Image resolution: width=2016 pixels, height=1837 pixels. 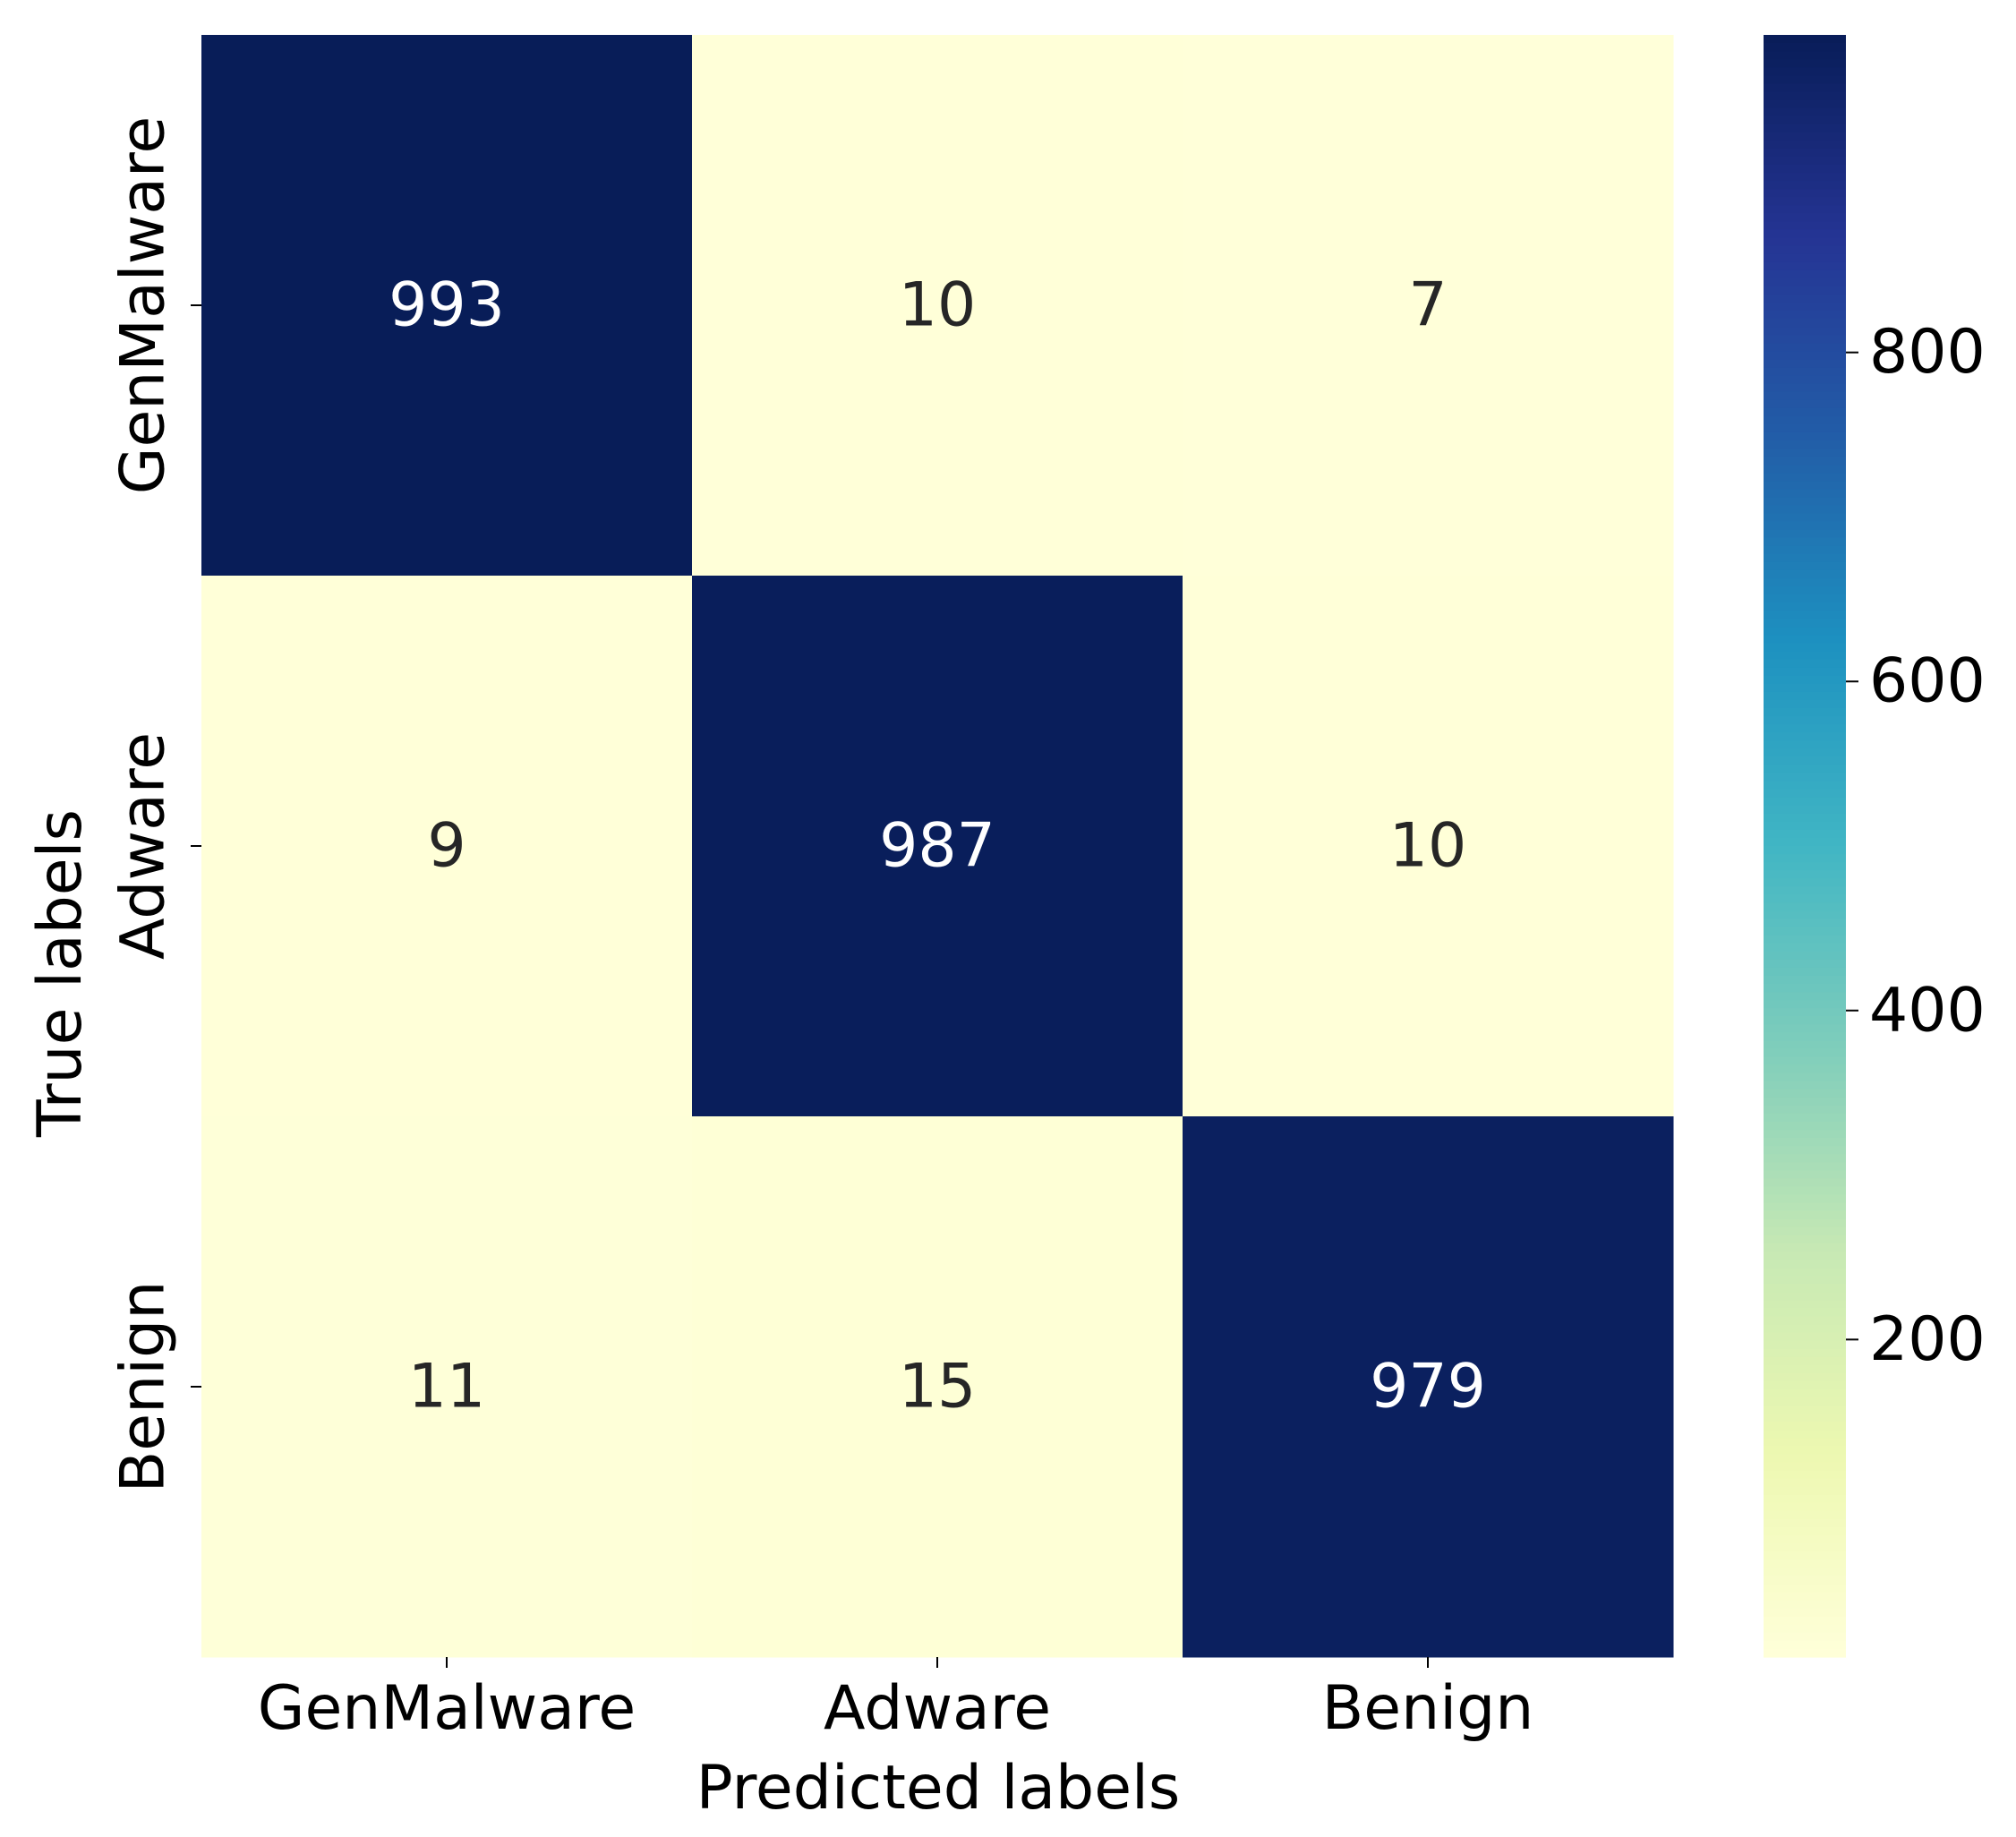 What do you see at coordinates (143, 1387) in the screenshot?
I see `y-tick-label: Benign` at bounding box center [143, 1387].